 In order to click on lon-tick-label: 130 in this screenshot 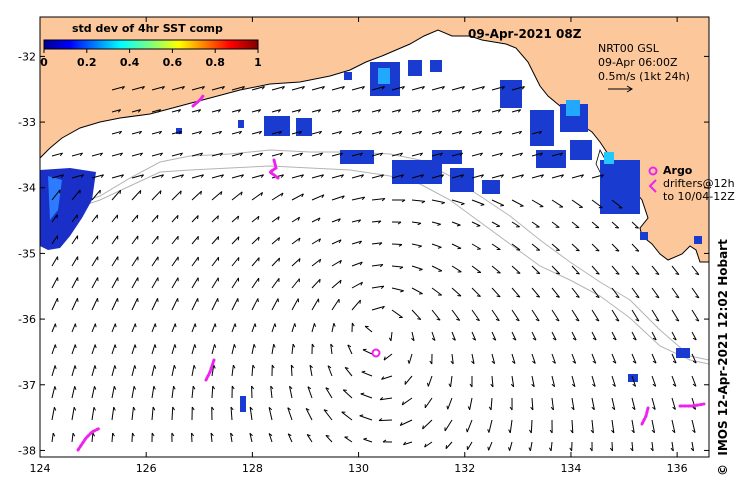, I will do `click(358, 468)`.